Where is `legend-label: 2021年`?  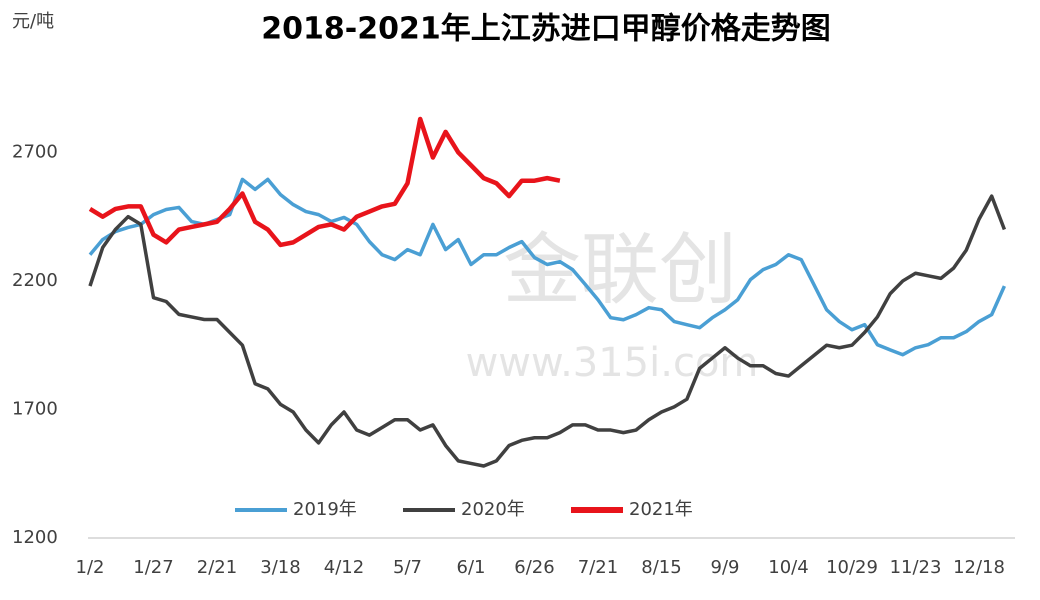 legend-label: 2021年 is located at coordinates (661, 509).